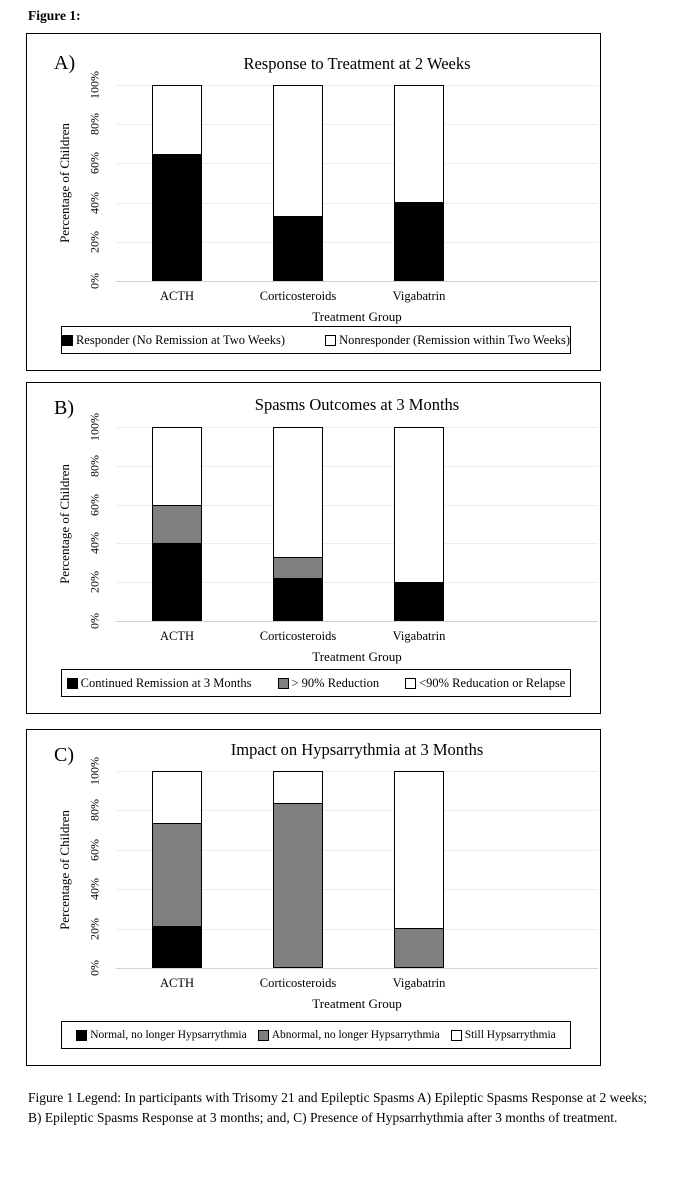 The image size is (679, 1179). I want to click on chart-title: Impact on Hypsarrythmia at 3 Months, so click(357, 749).